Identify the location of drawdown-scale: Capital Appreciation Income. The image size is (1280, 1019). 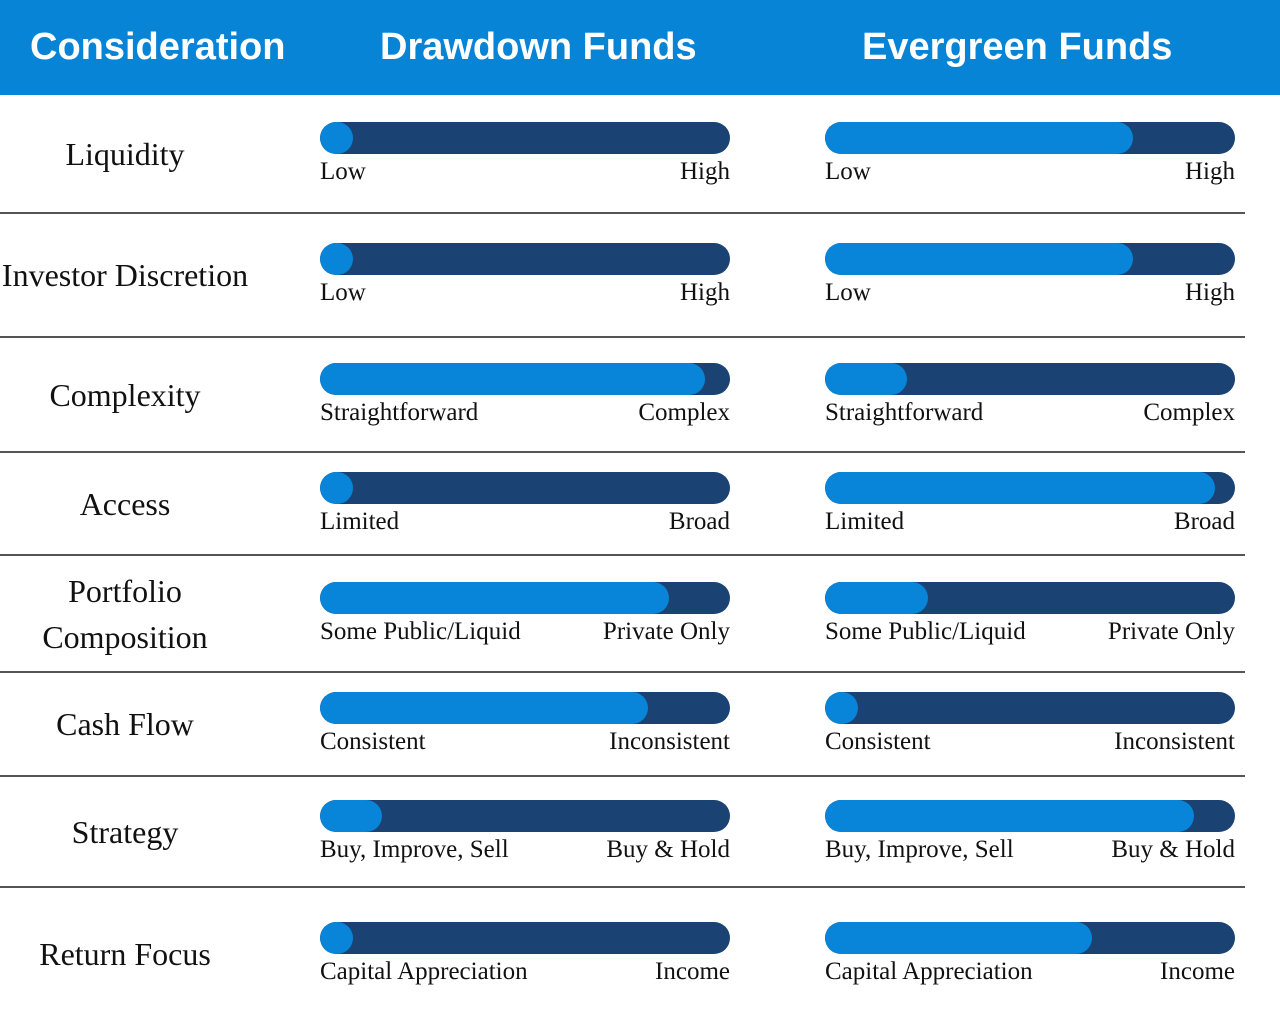
(525, 953).